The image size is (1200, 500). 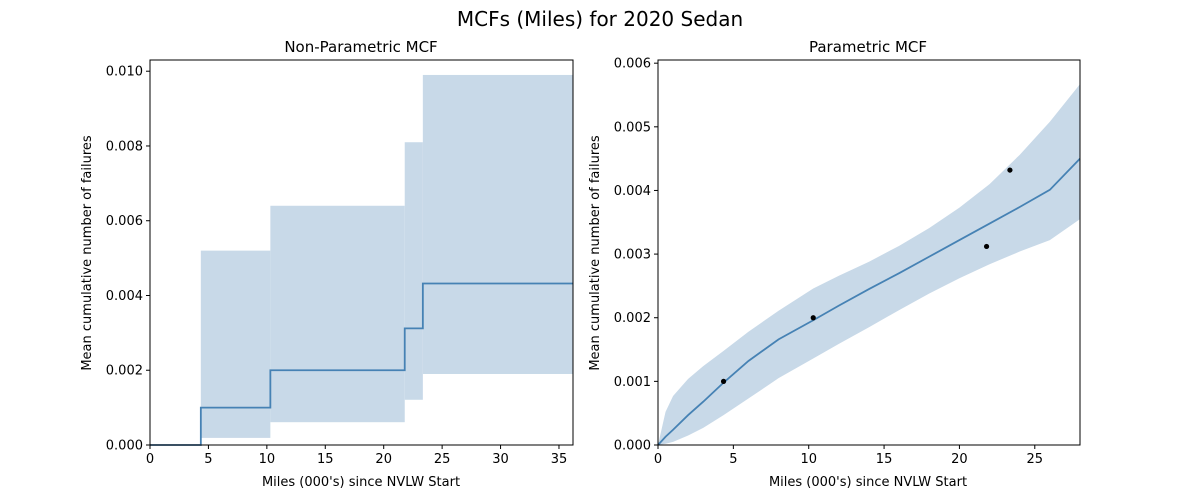 What do you see at coordinates (124, 446) in the screenshot?
I see `nonparametric-y-tick-label: 0.000` at bounding box center [124, 446].